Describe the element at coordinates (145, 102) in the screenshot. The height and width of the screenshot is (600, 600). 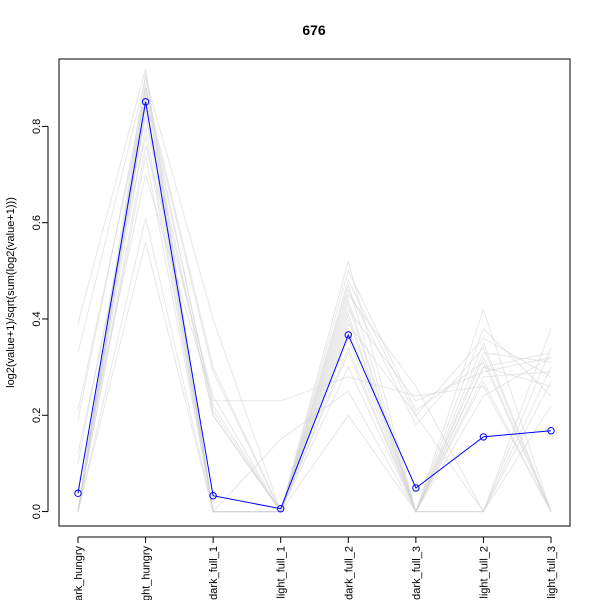
I see `highlight-point-light_hungry` at that location.